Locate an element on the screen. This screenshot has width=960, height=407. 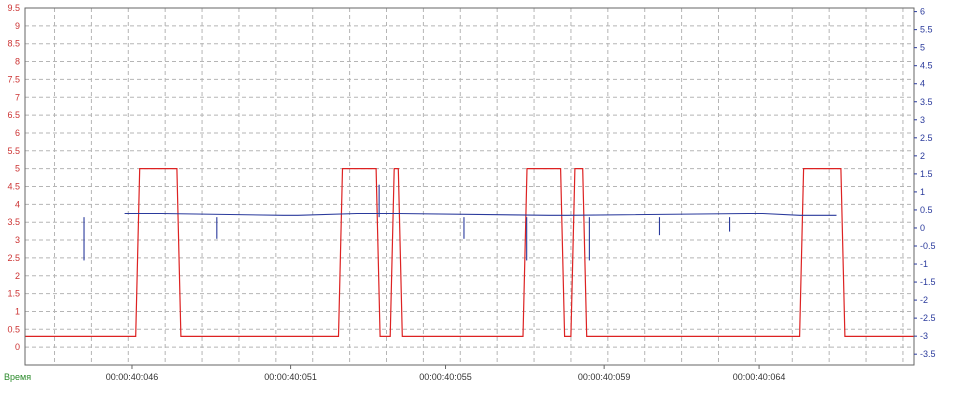
right-tick-label: 4 is located at coordinates (922, 84).